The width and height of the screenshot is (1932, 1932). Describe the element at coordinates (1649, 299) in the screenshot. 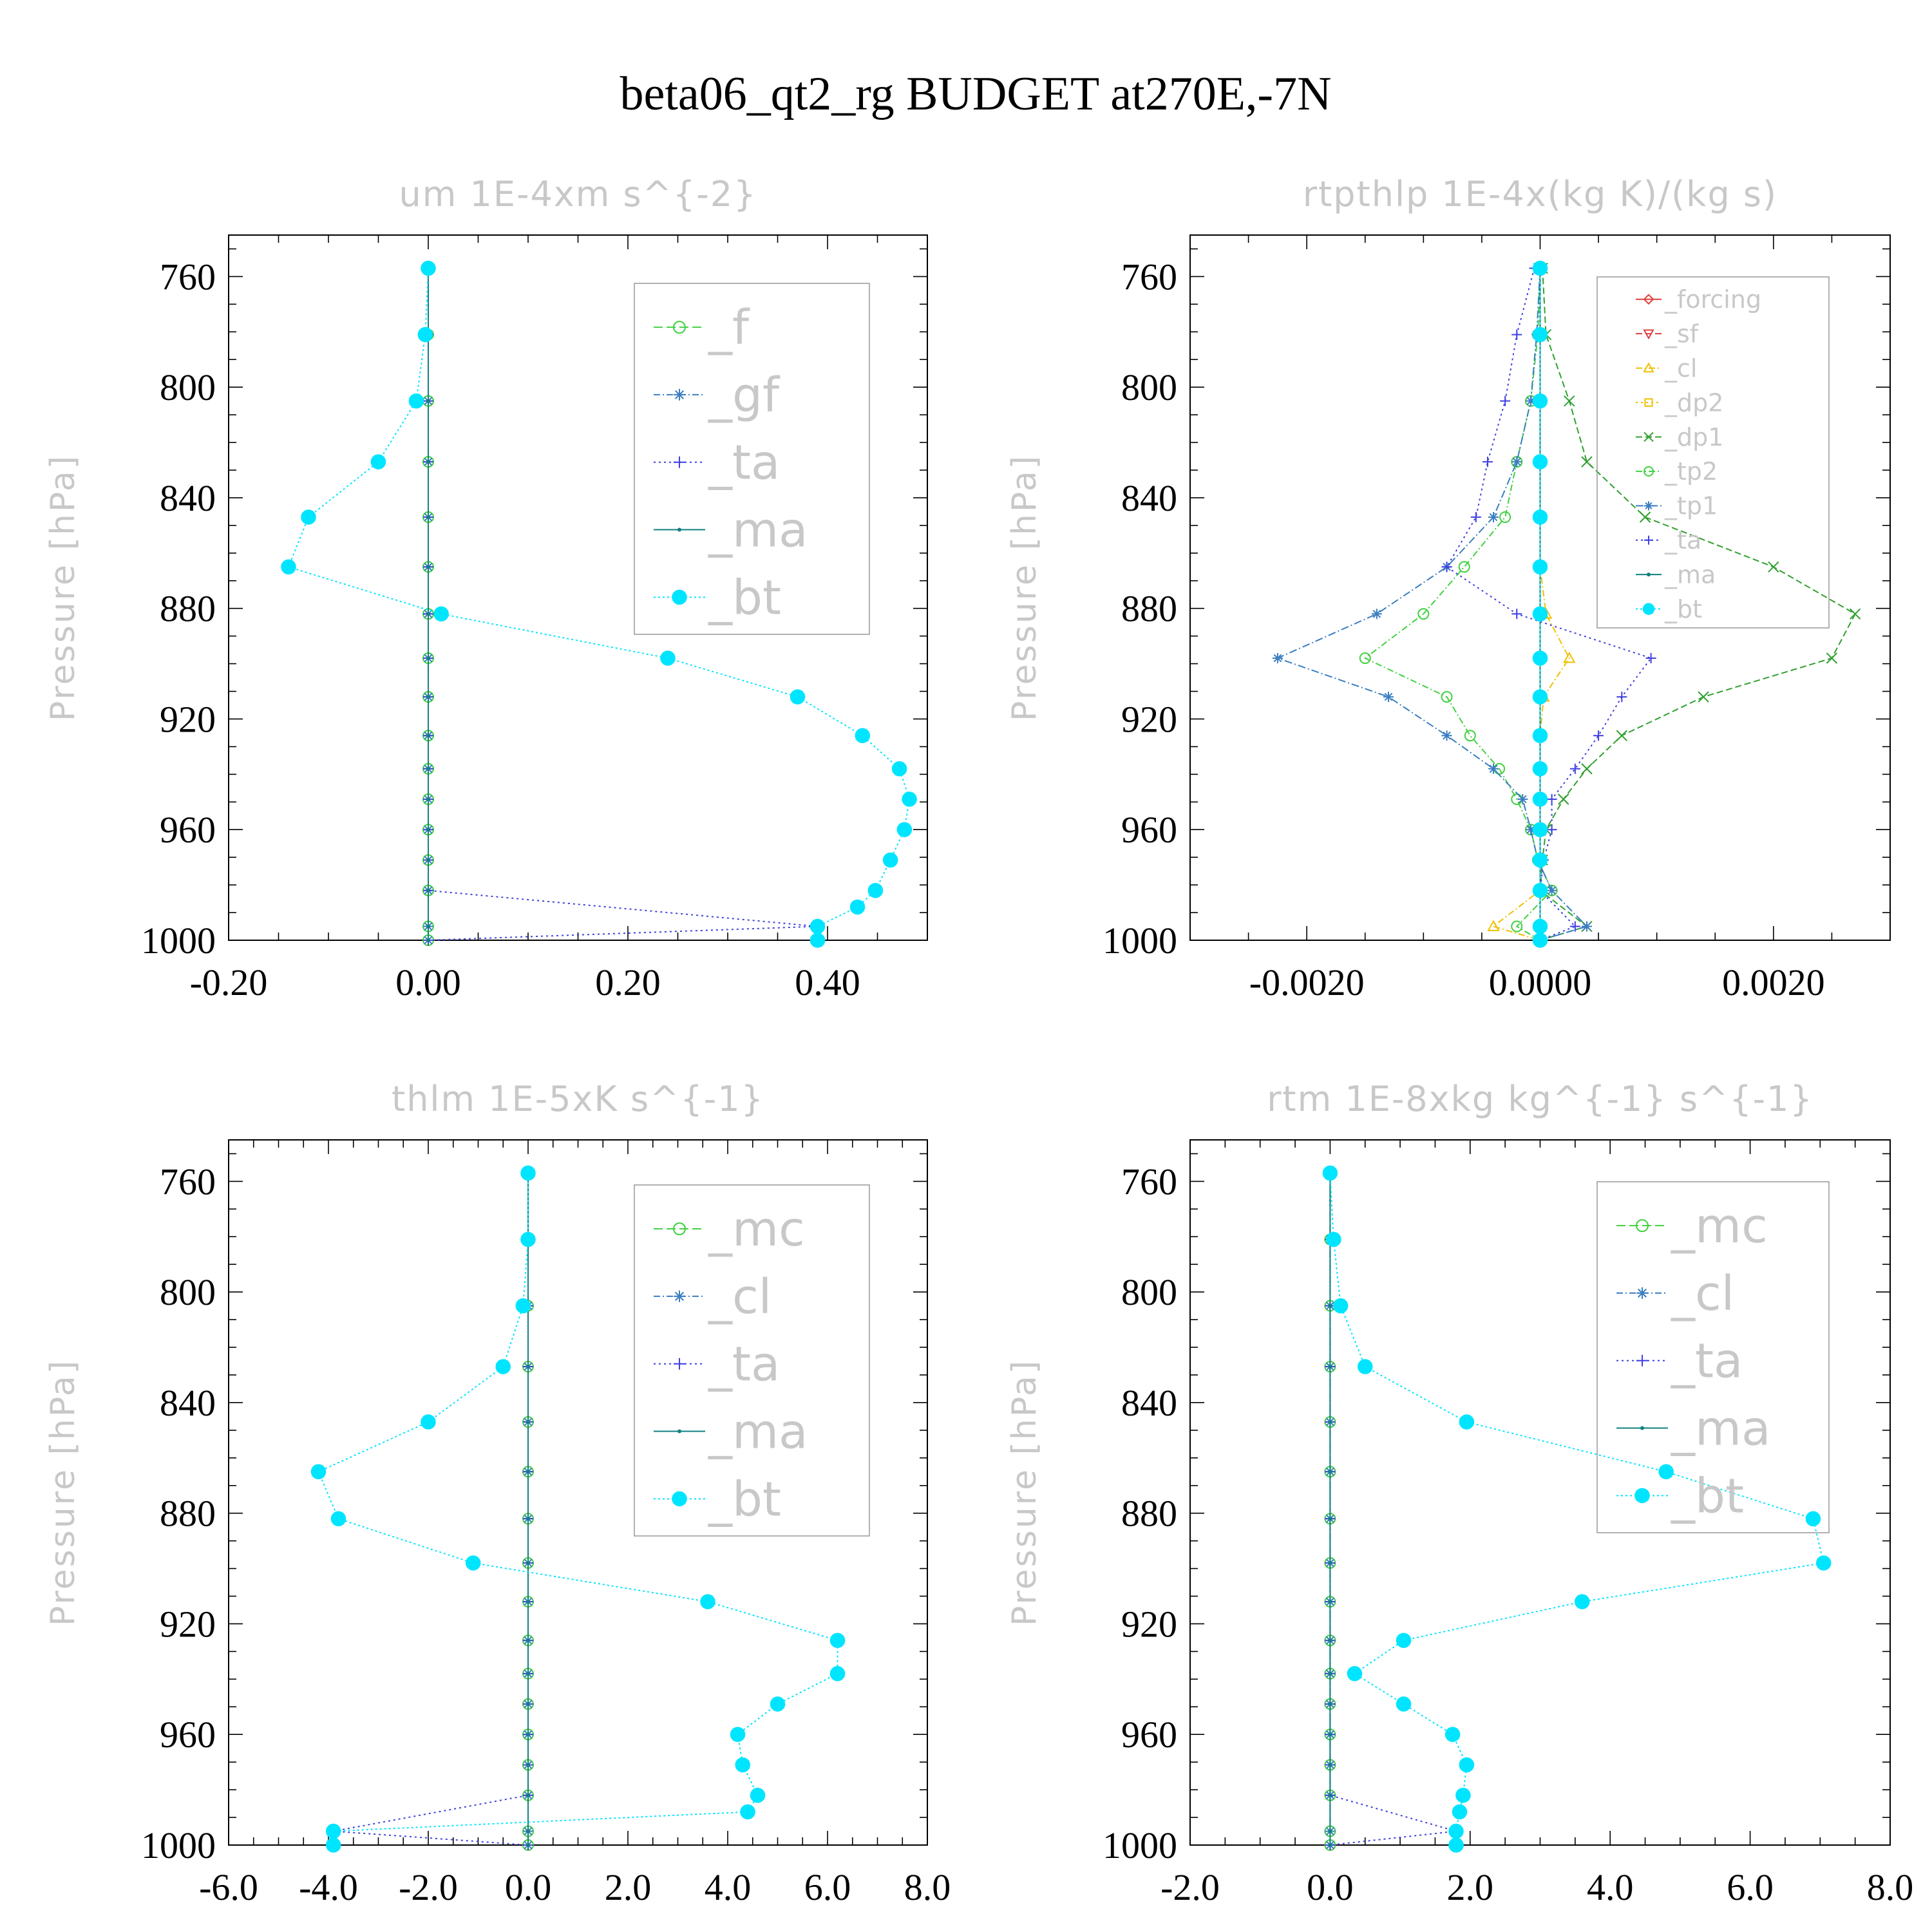

I see `legend-marker_forcing` at that location.